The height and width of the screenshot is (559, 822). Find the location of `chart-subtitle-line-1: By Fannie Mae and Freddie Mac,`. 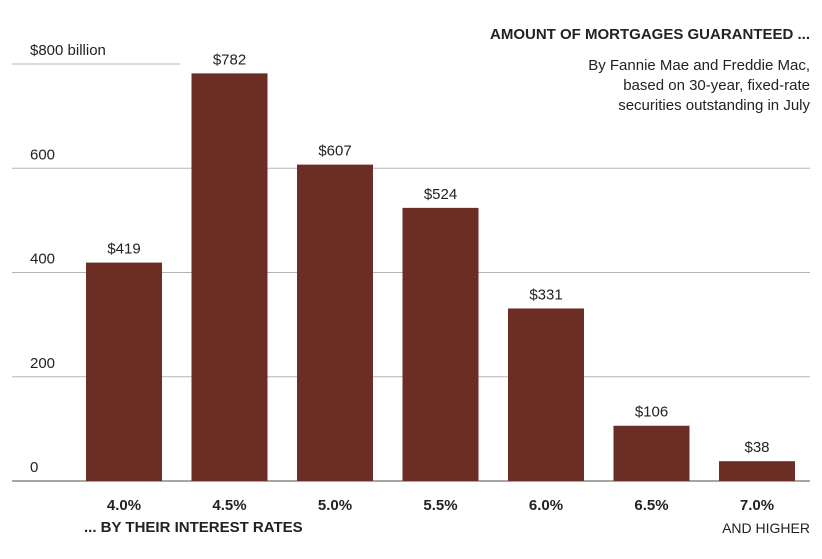

chart-subtitle-line-1: By Fannie Mae and Freddie Mac, is located at coordinates (699, 65).